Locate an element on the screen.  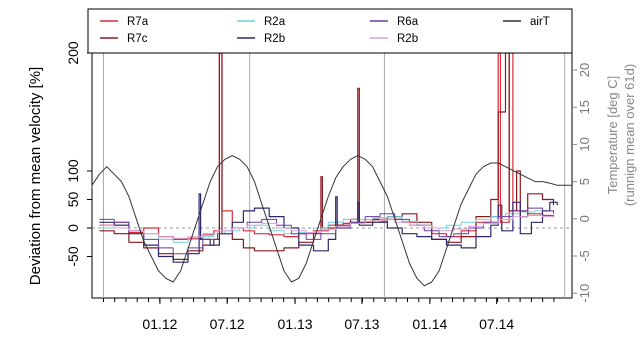
y-tick-label-3: 100 is located at coordinates (73, 171).